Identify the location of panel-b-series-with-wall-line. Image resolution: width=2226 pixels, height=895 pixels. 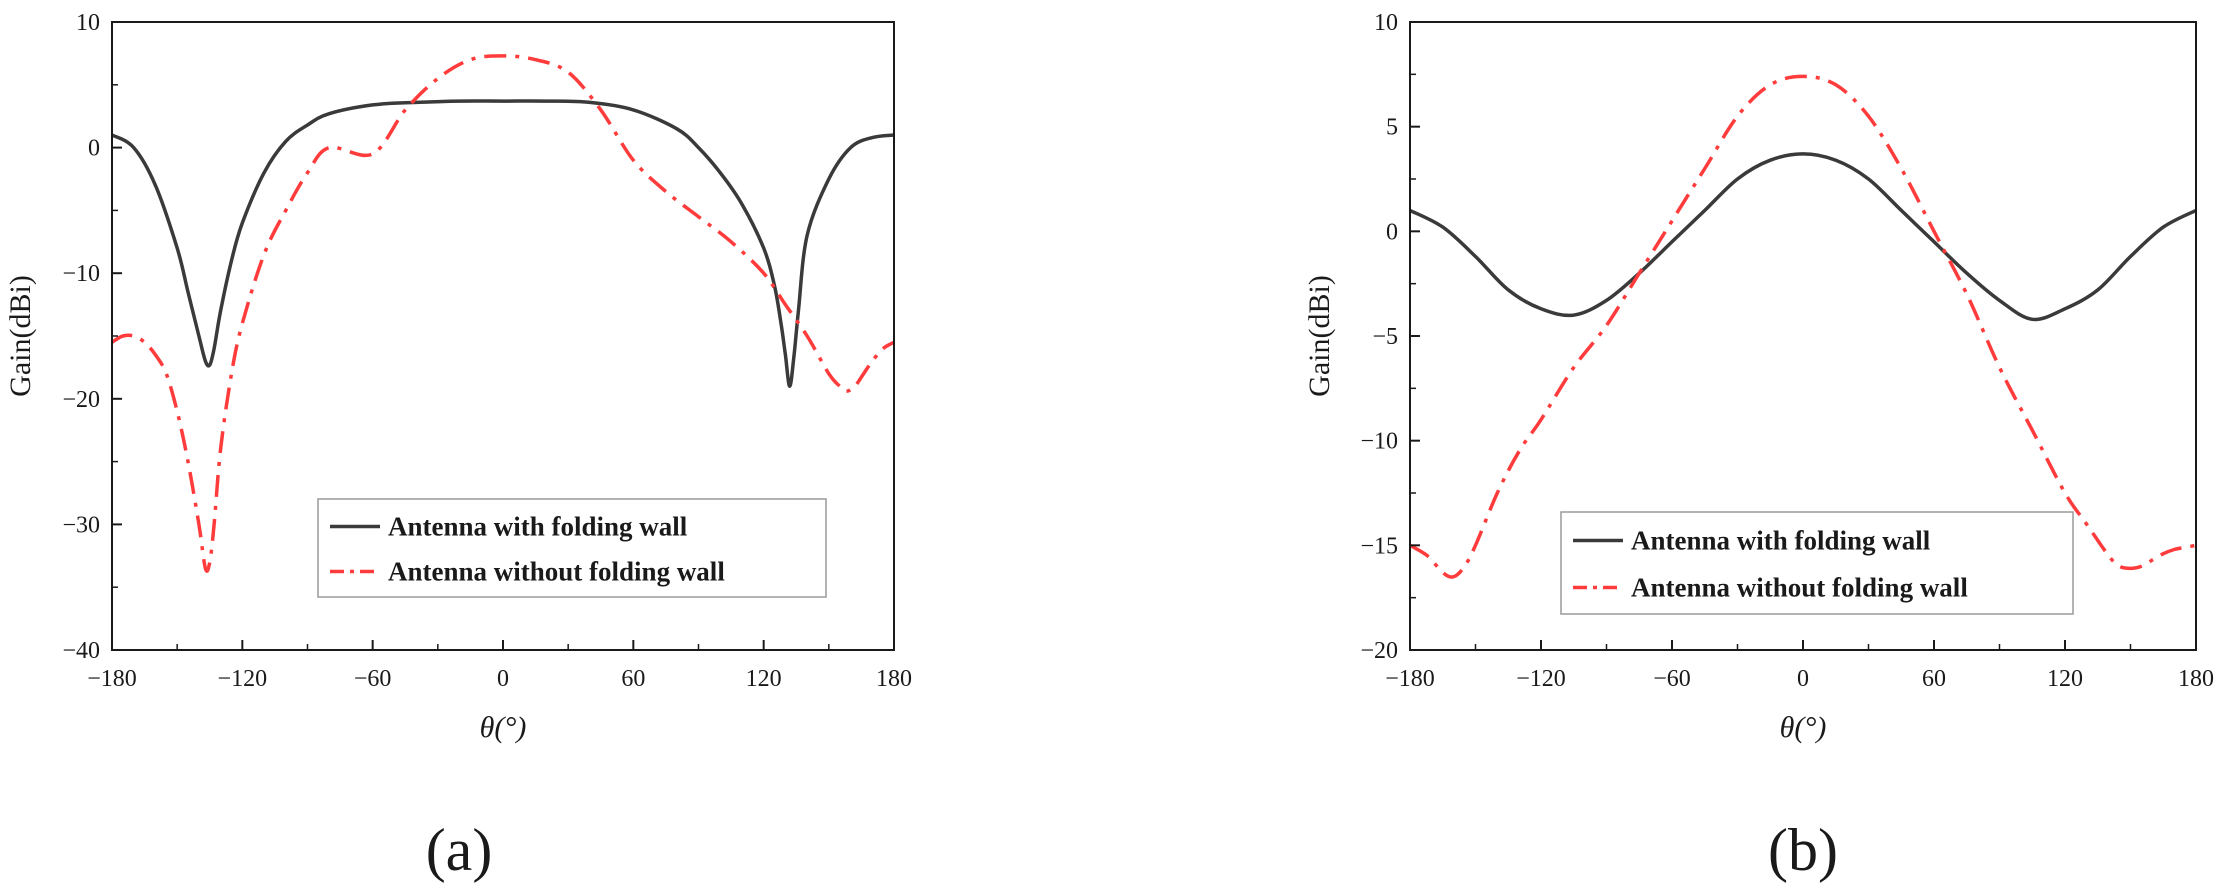
(1803, 237).